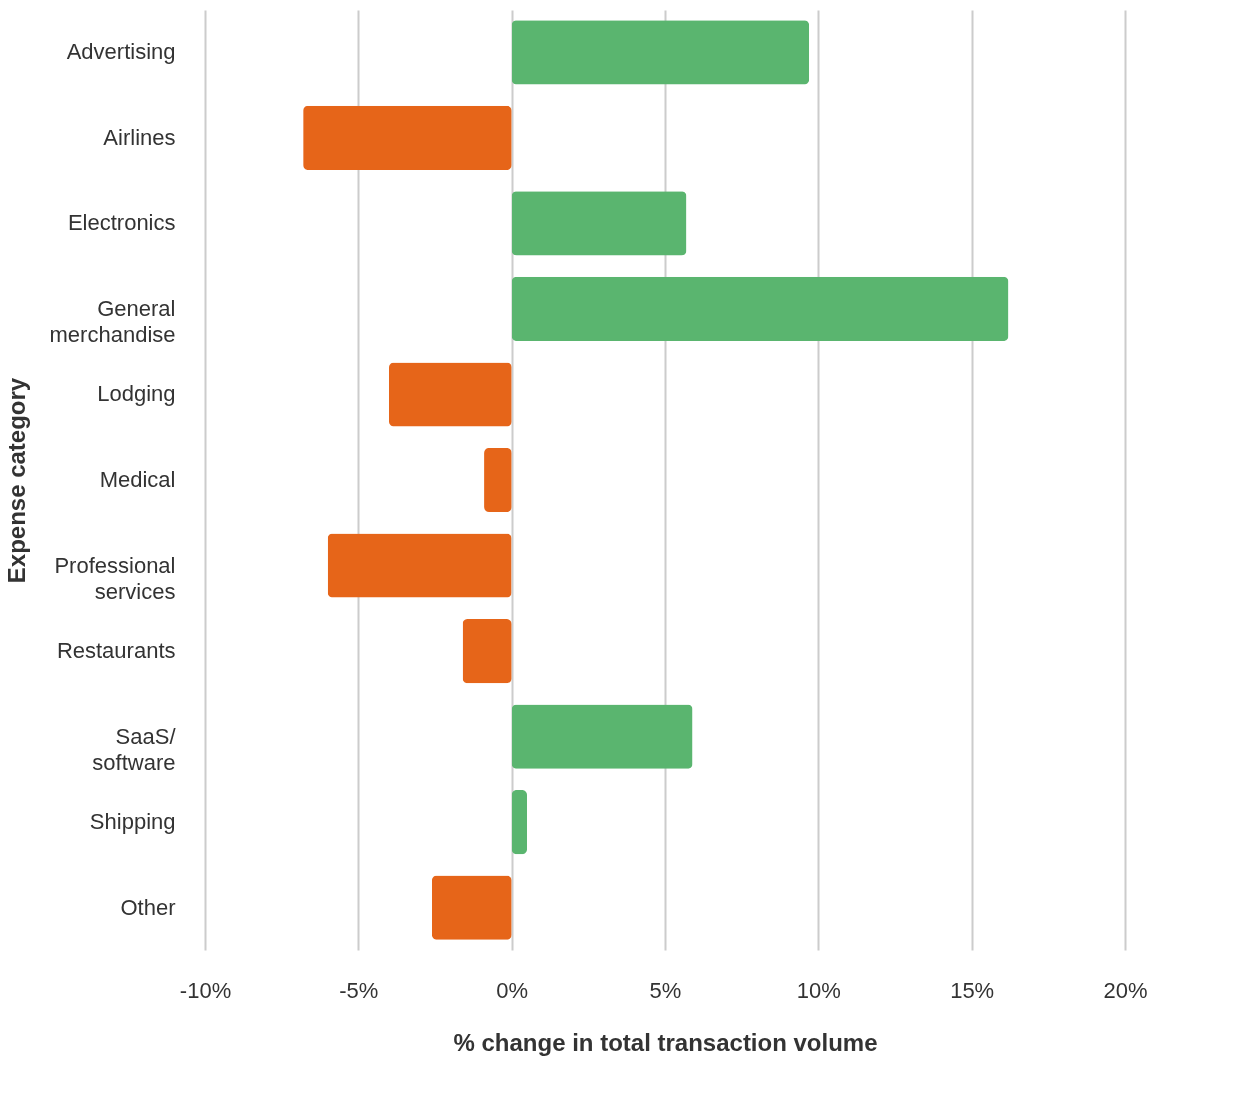  What do you see at coordinates (115, 578) in the screenshot?
I see `y-tick-label: Professional services` at bounding box center [115, 578].